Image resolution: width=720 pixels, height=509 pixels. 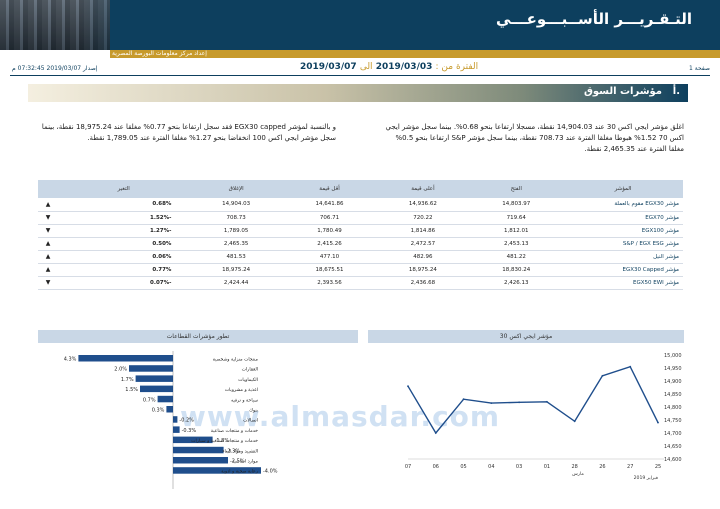 I want to click on col-header-close: الإغلاق, so click(x=236, y=189).